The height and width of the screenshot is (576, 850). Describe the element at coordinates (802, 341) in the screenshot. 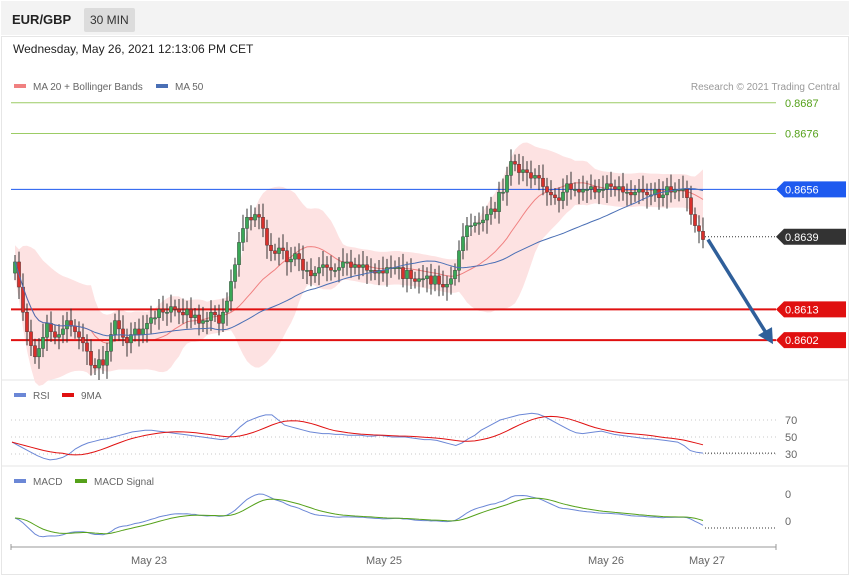

I see `level-label: 0.8602` at that location.